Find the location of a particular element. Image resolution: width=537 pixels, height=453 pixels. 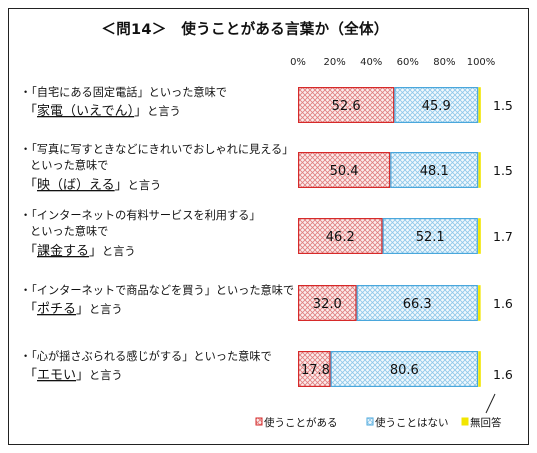

data-label: 45.9 is located at coordinates (436, 106).